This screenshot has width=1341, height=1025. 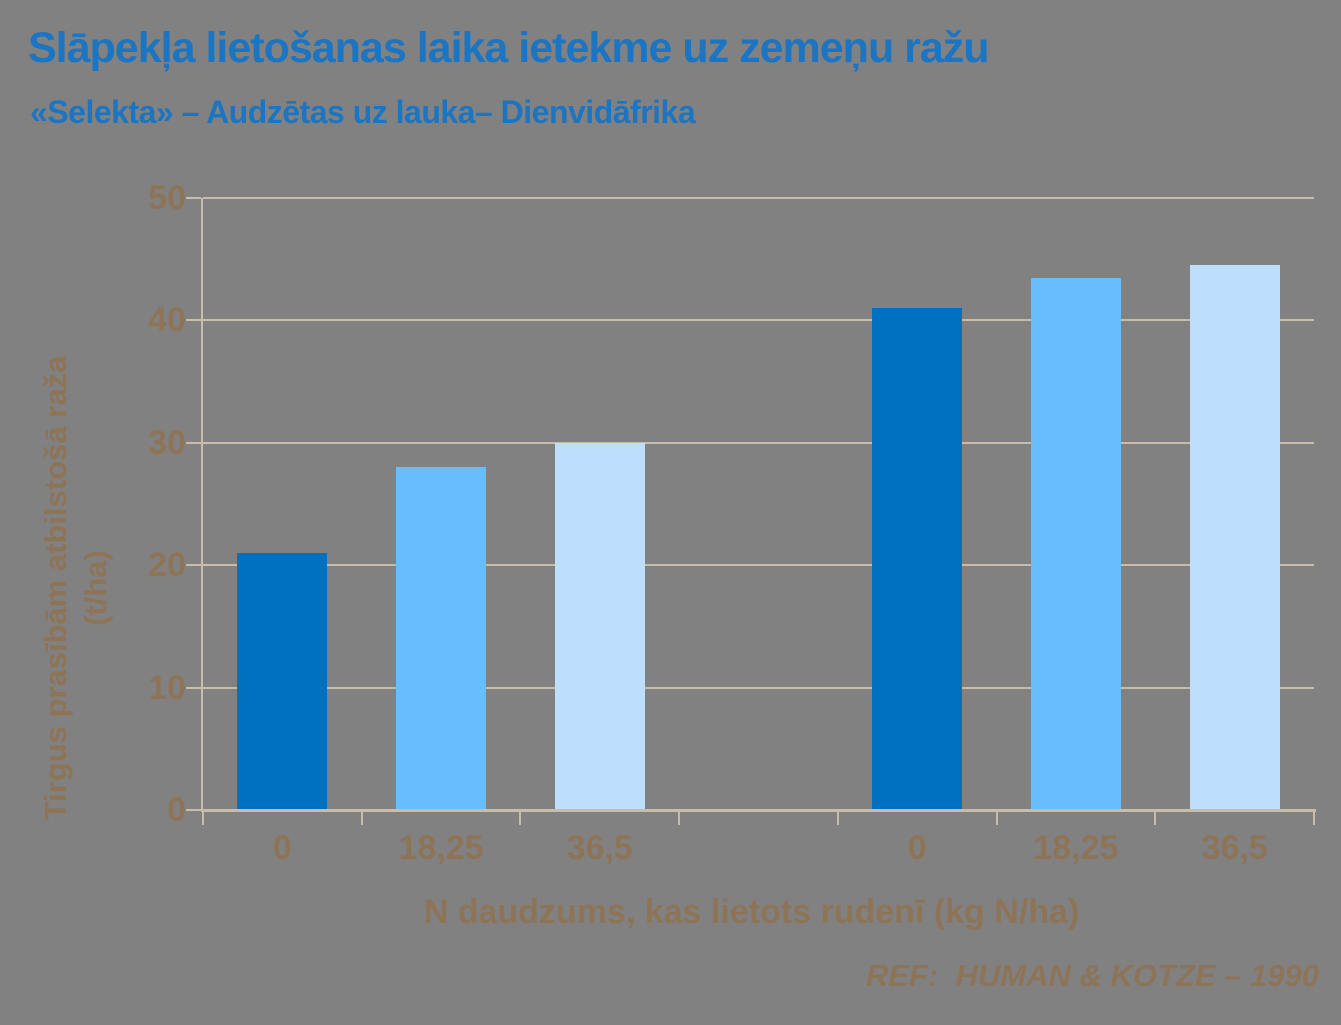 What do you see at coordinates (202, 504) in the screenshot?
I see `y-axis-line` at bounding box center [202, 504].